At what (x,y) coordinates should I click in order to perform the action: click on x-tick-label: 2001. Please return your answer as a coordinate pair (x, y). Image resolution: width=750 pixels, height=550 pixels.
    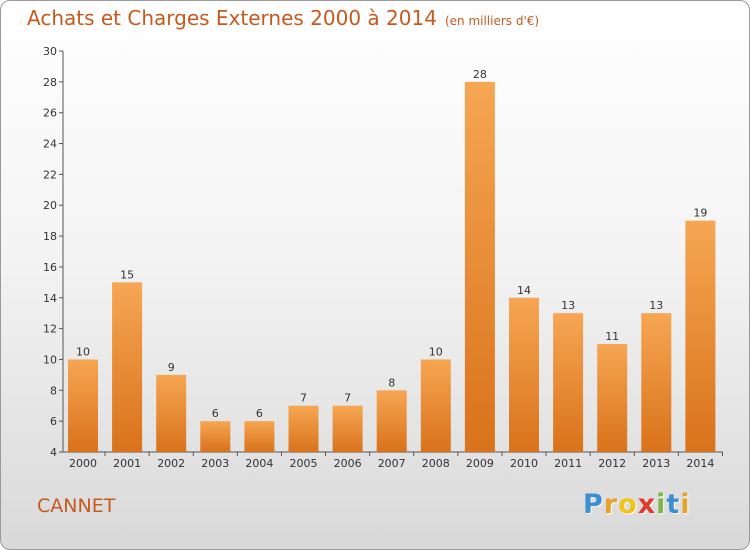
    Looking at the image, I should click on (127, 463).